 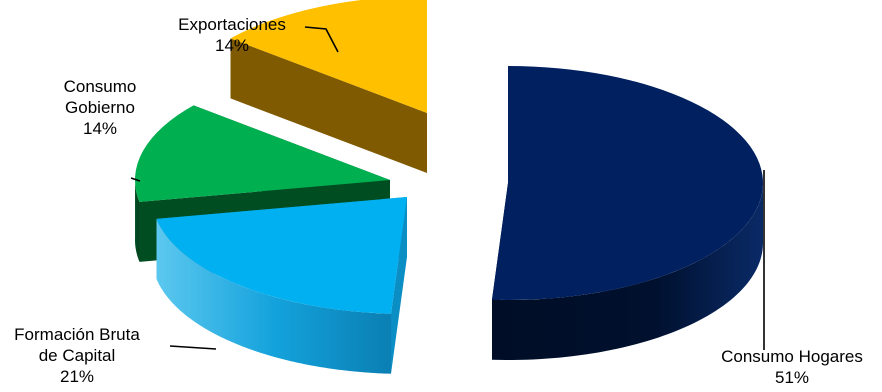 I want to click on slice-label-line-2-1: Gobierno, so click(x=100, y=107).